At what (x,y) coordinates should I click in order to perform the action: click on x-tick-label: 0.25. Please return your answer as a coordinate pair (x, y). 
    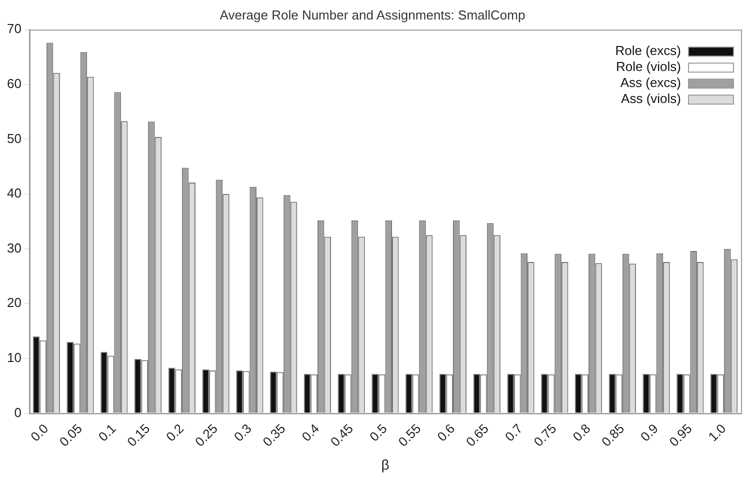
    Looking at the image, I should click on (206, 435).